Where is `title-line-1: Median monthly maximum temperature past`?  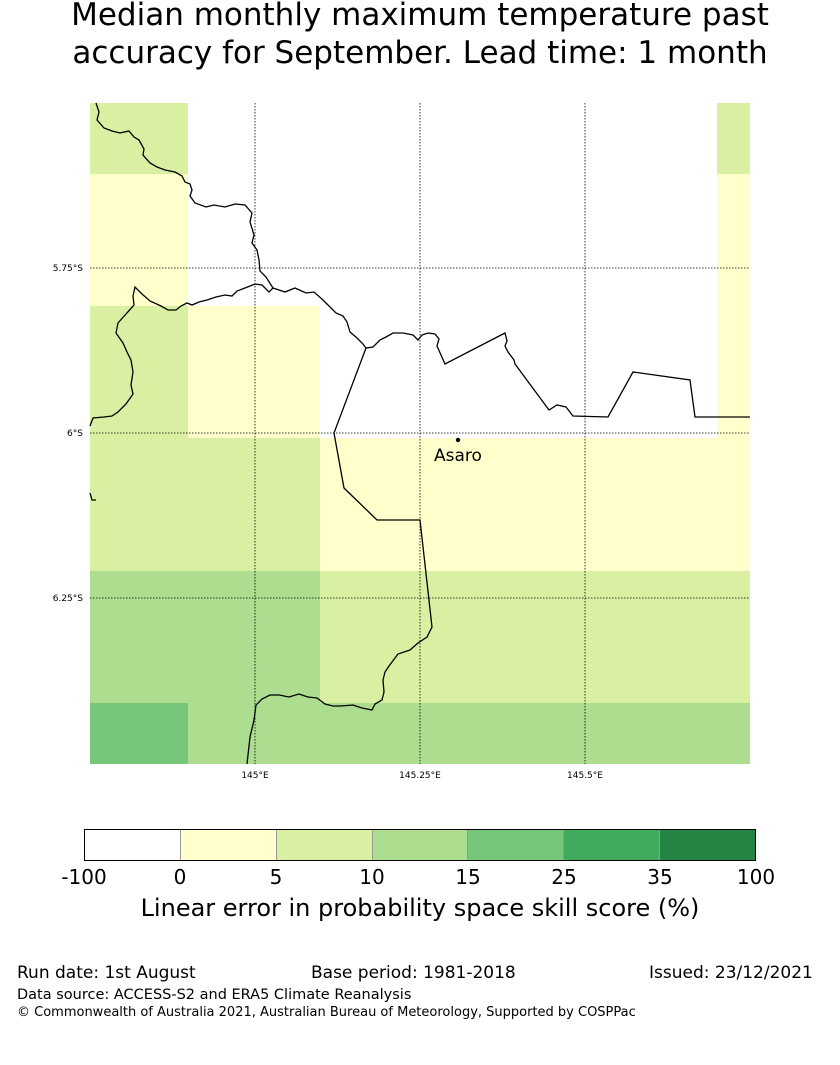 title-line-1: Median monthly maximum temperature past is located at coordinates (420, 16).